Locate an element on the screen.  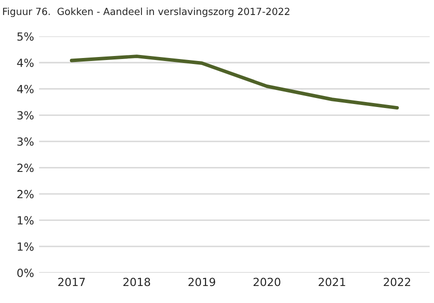
x-tick-label: 2019 is located at coordinates (202, 282).